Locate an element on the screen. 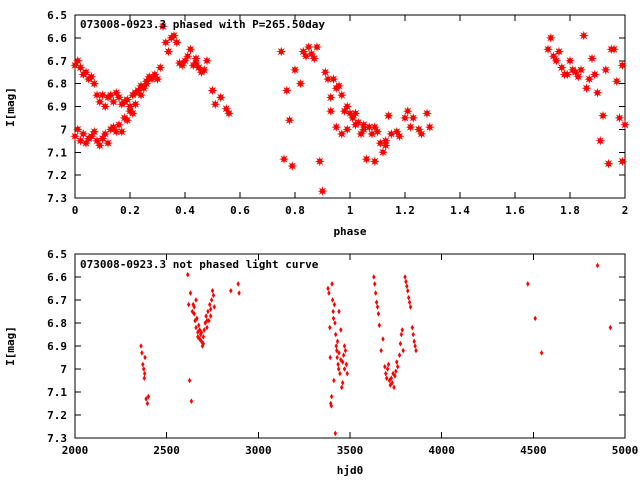 This screenshot has height=480, width=640. bottom-plot-title: 073008-0923.3 not phased light curve is located at coordinates (199, 264).